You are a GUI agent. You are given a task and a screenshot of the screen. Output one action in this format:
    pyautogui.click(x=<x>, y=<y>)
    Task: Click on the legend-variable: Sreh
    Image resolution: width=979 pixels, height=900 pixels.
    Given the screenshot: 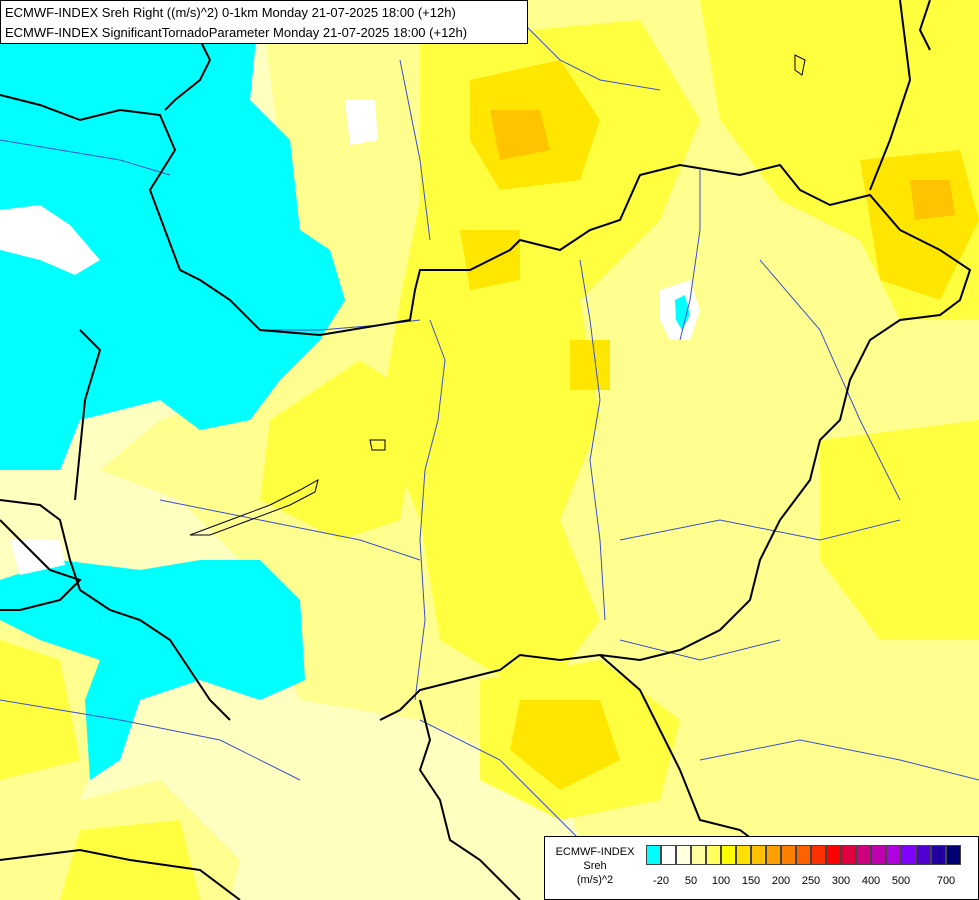 What is the action you would take?
    pyautogui.click(x=595, y=866)
    